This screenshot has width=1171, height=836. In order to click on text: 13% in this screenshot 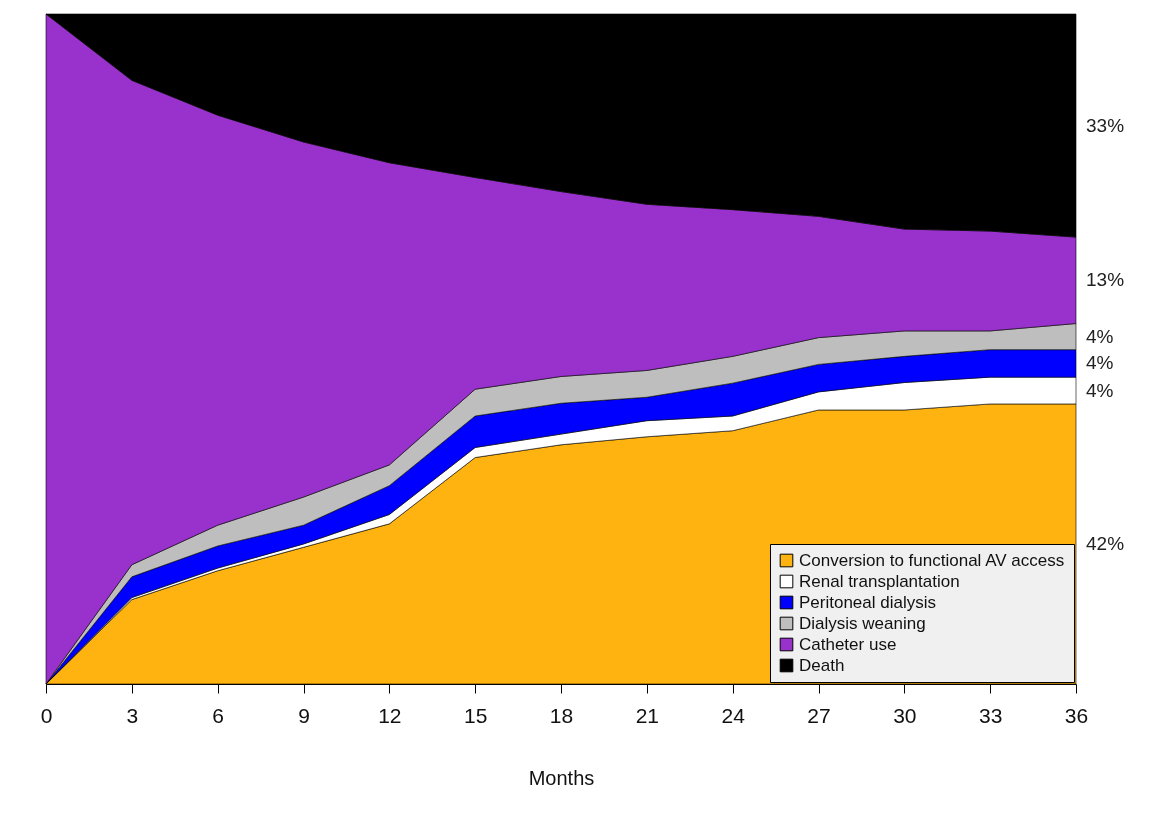, I will do `click(1105, 280)`.